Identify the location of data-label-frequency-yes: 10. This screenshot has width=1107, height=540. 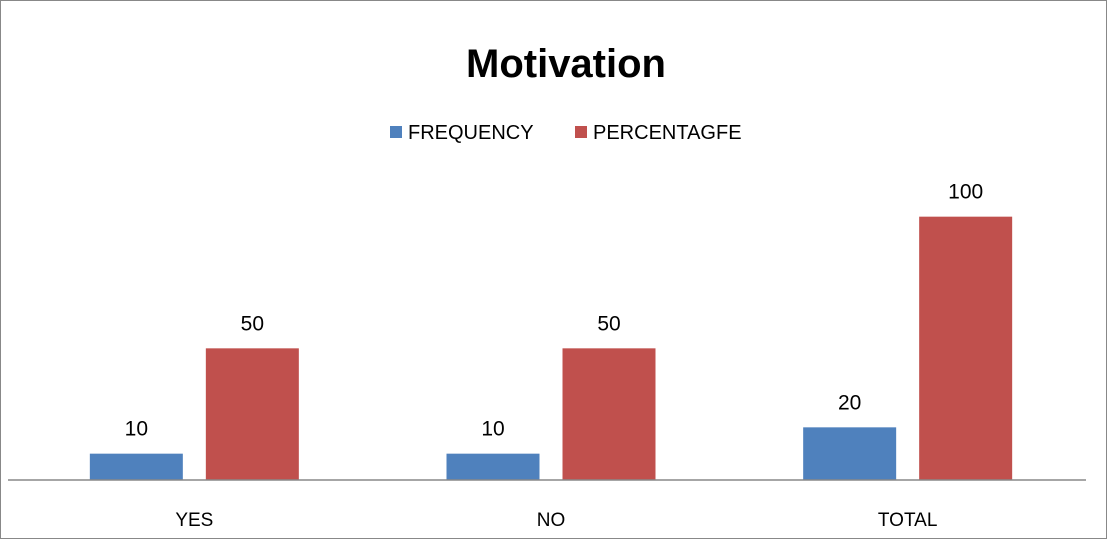
(136, 429).